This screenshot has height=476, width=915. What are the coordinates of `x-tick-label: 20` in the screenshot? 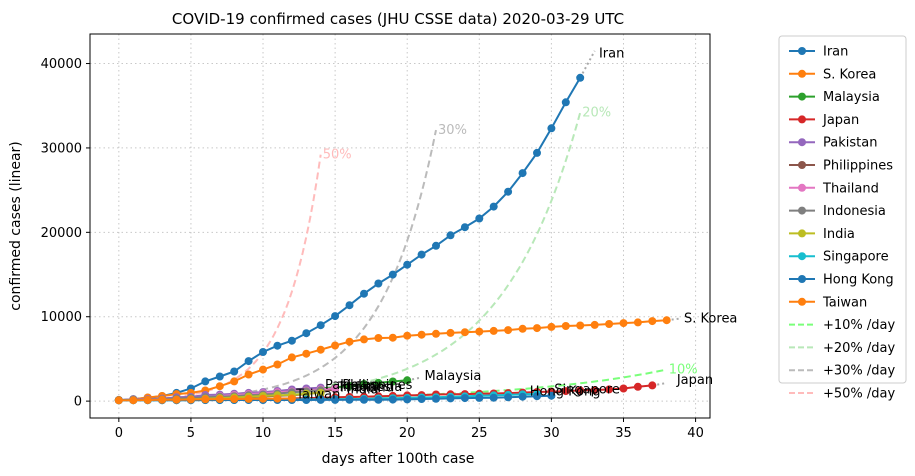 It's located at (407, 433).